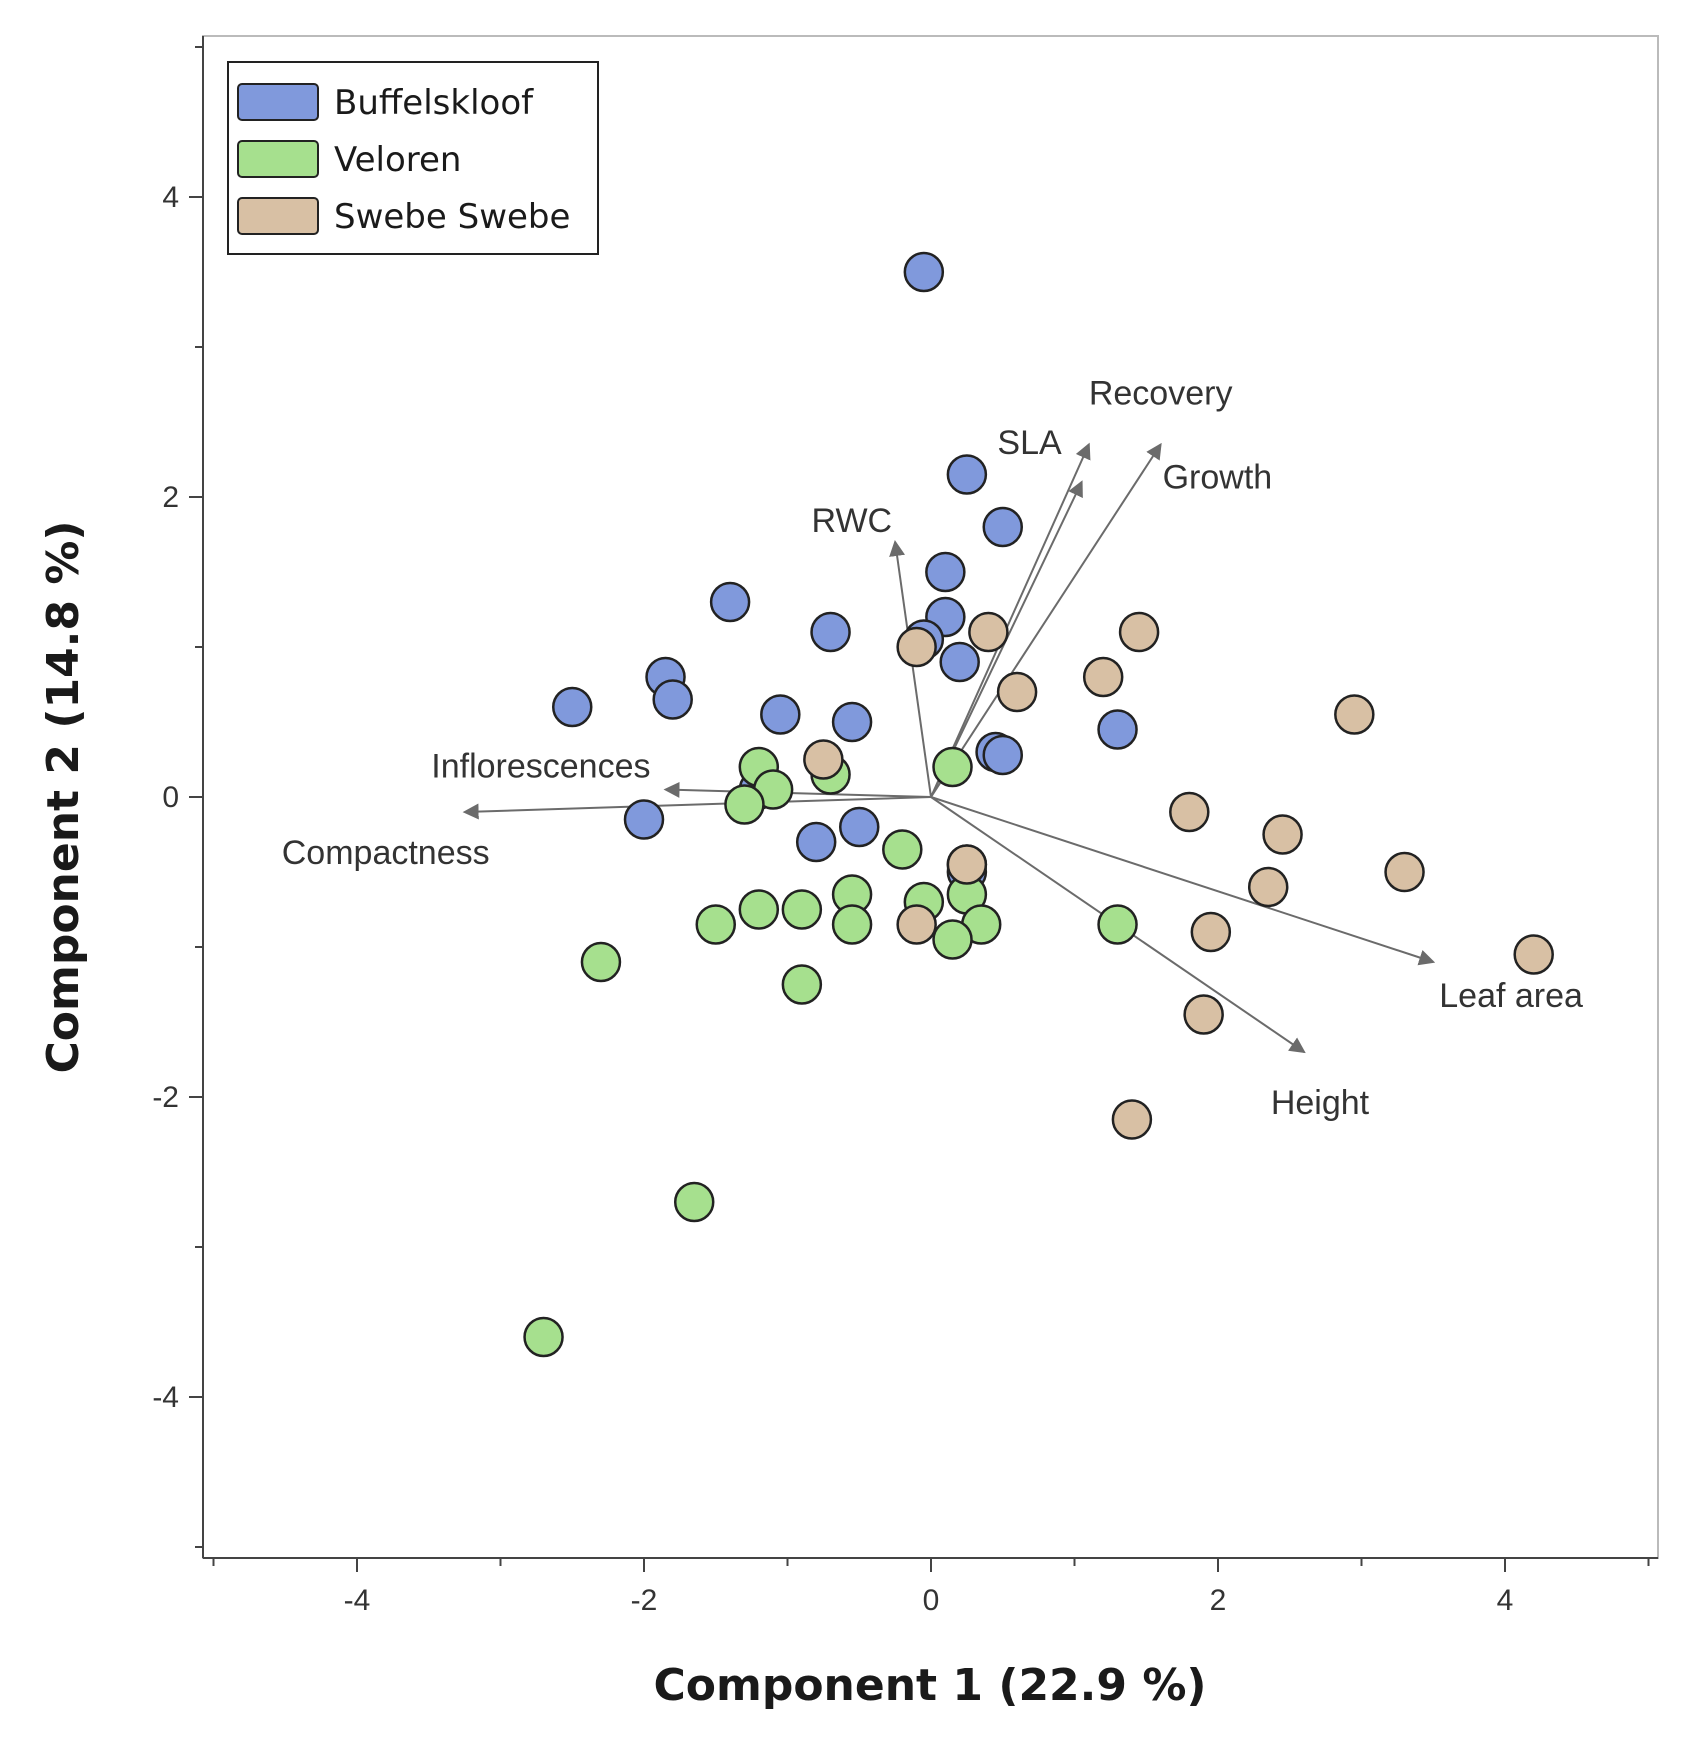  What do you see at coordinates (1161, 394) in the screenshot?
I see `vector-label-recovery: Recovery` at bounding box center [1161, 394].